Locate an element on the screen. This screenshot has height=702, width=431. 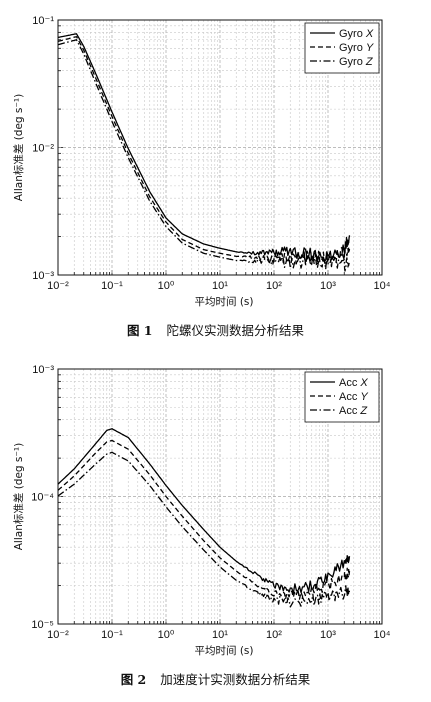
legend-label: Gyro X is located at coordinates (356, 34).